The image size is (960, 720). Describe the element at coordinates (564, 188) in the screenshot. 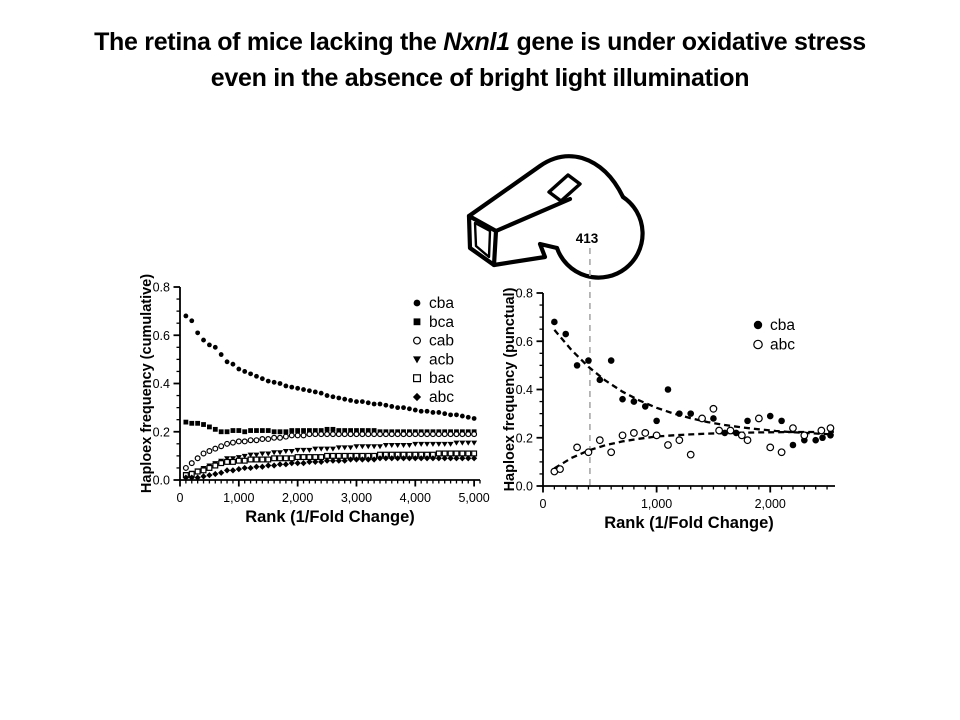

I see `whistle-slot` at that location.